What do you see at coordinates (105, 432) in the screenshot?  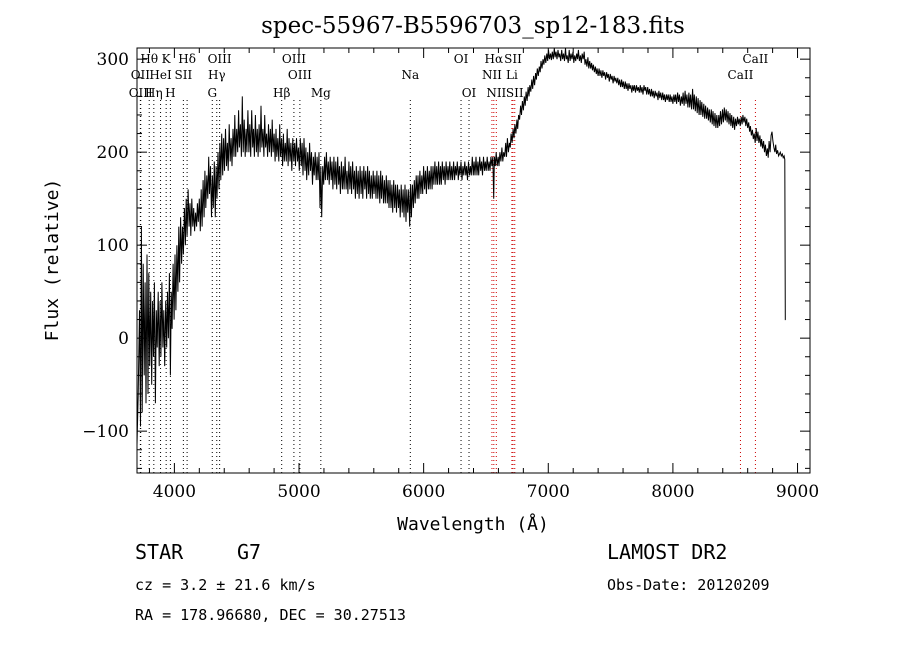 I see `y-tick-label--100: −100` at bounding box center [105, 432].